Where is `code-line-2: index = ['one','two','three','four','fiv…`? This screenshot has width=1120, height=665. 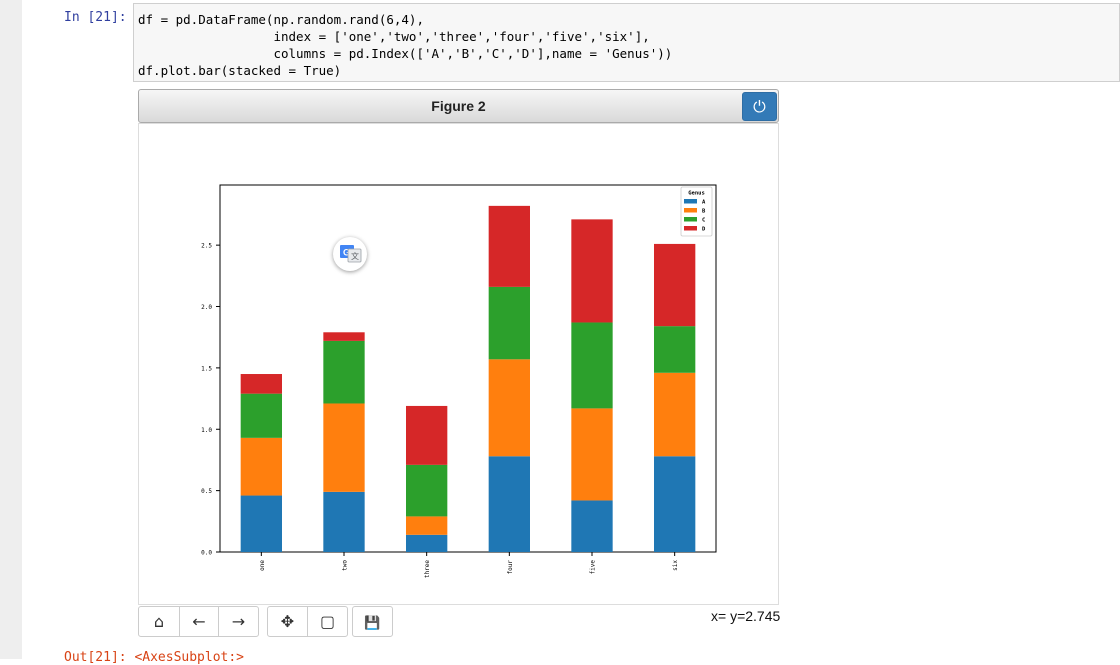
code-line-2: index = ['one','two','three','four','fiv… is located at coordinates (394, 36).